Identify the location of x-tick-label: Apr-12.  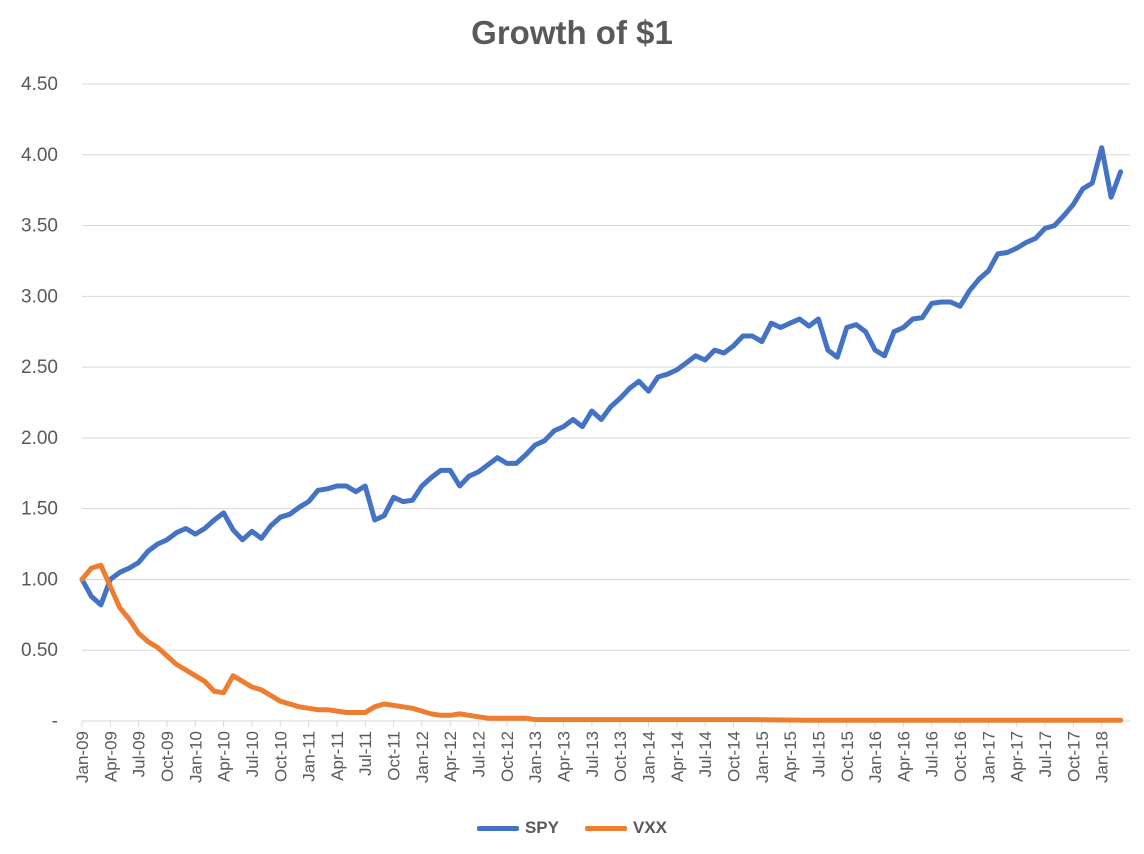
(450, 756).